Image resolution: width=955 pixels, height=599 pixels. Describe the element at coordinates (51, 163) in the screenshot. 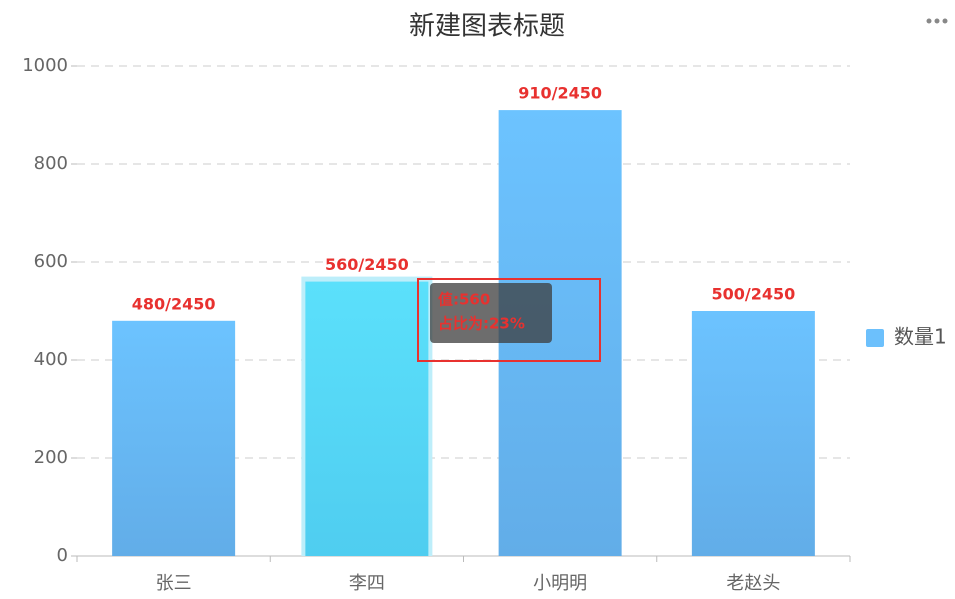

I see `y-tick-label: 800` at that location.